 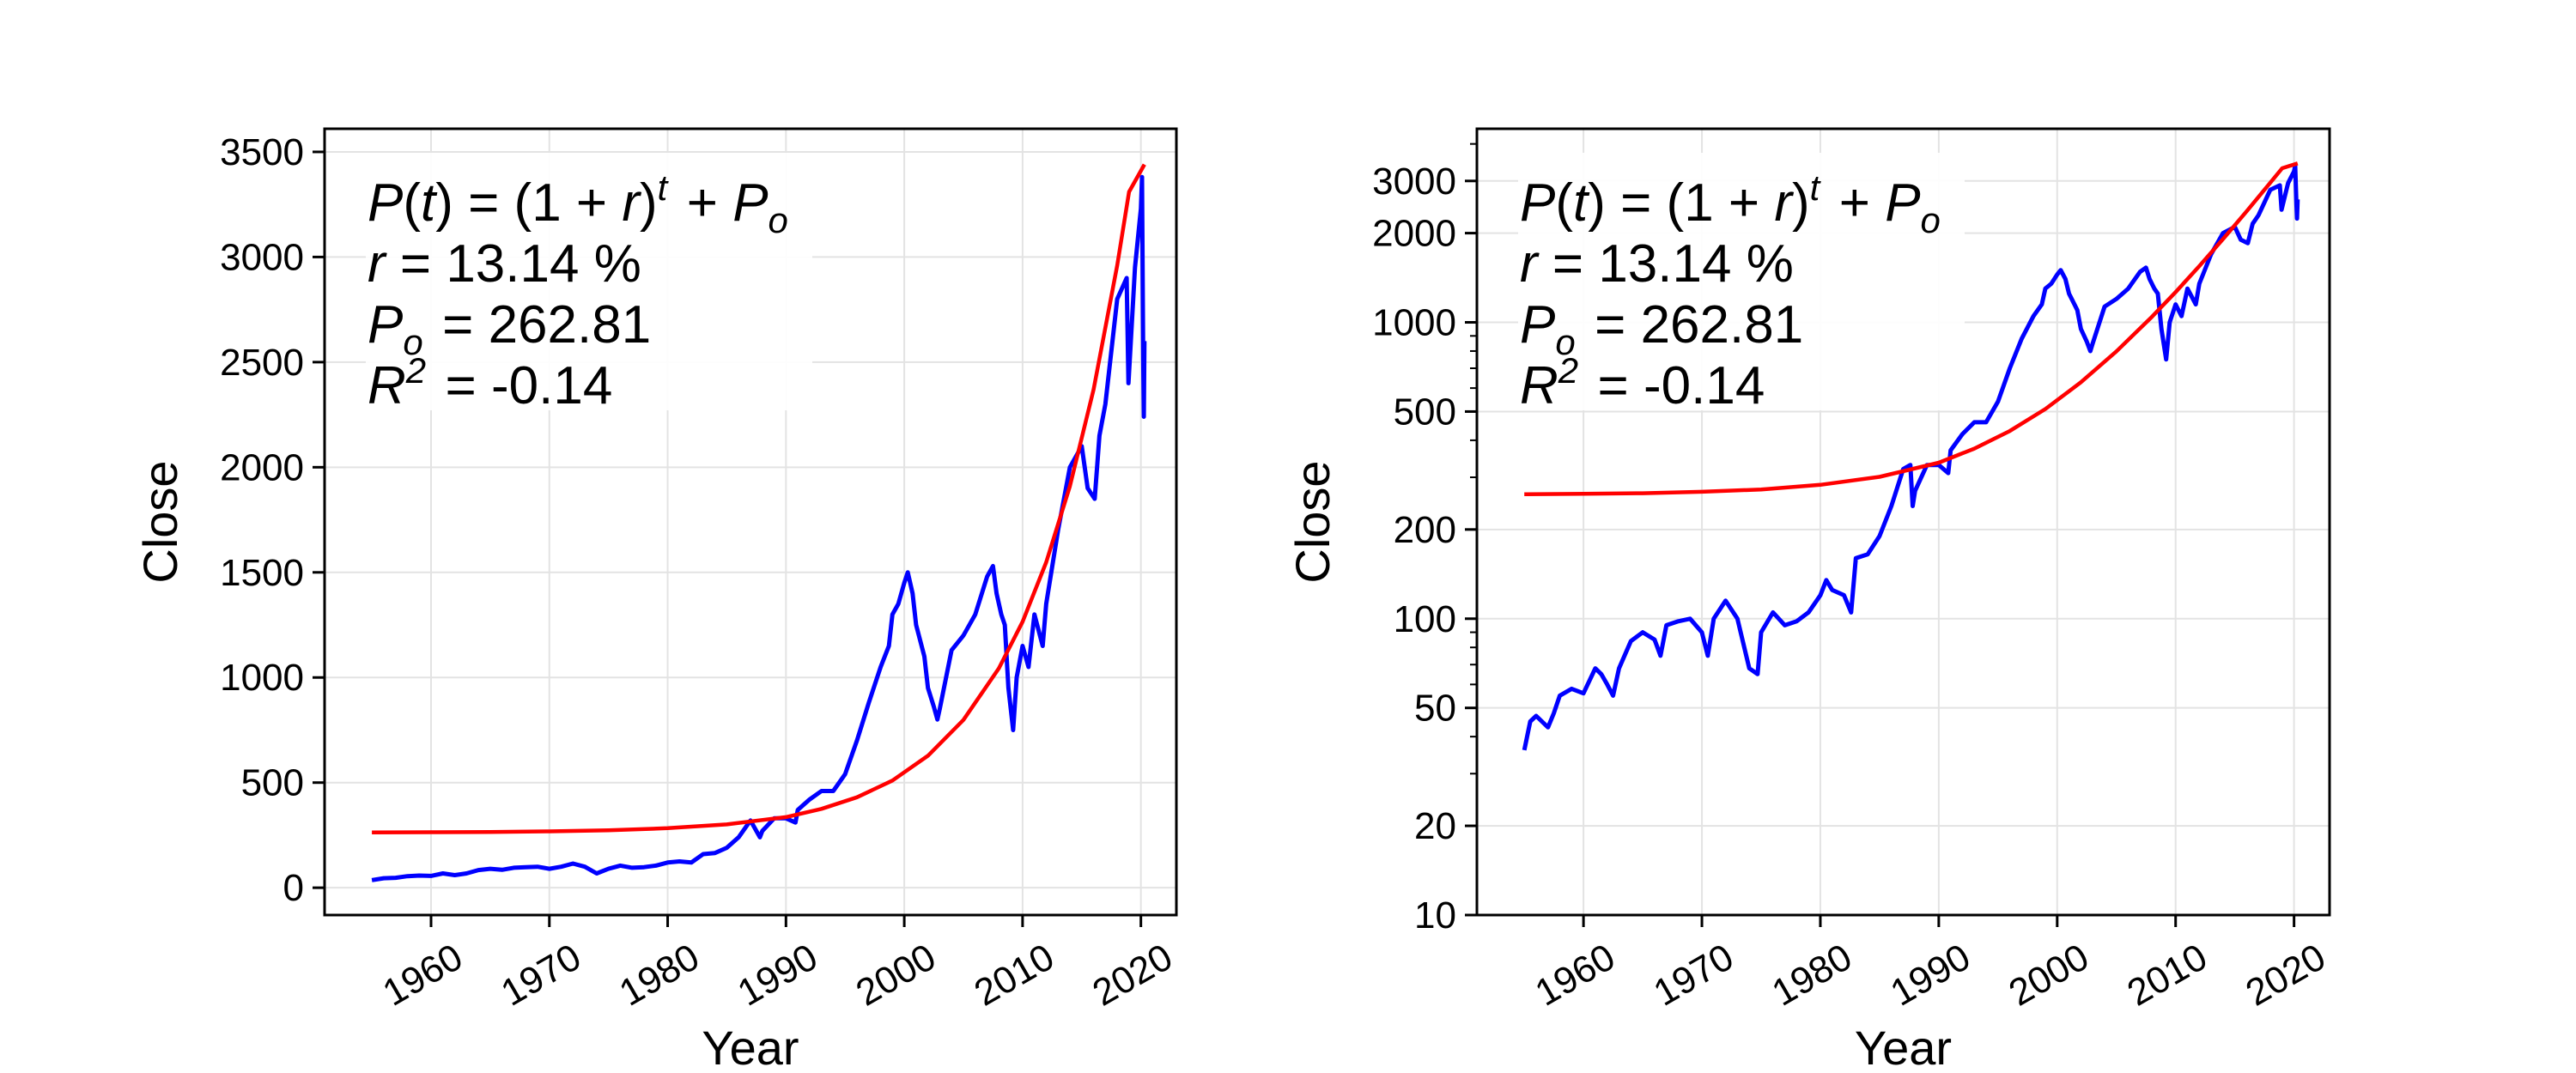 I want to click on exponential-fit-line, so click(x=1911, y=329).